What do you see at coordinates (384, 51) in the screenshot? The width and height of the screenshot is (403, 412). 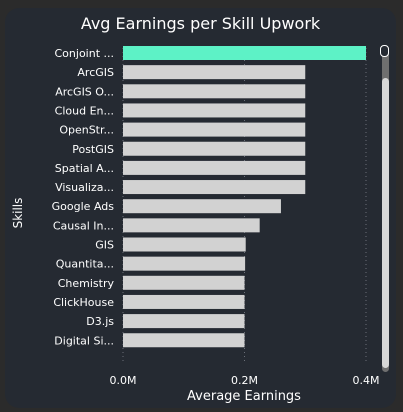 I see `scrollbar-grip-handle` at bounding box center [384, 51].